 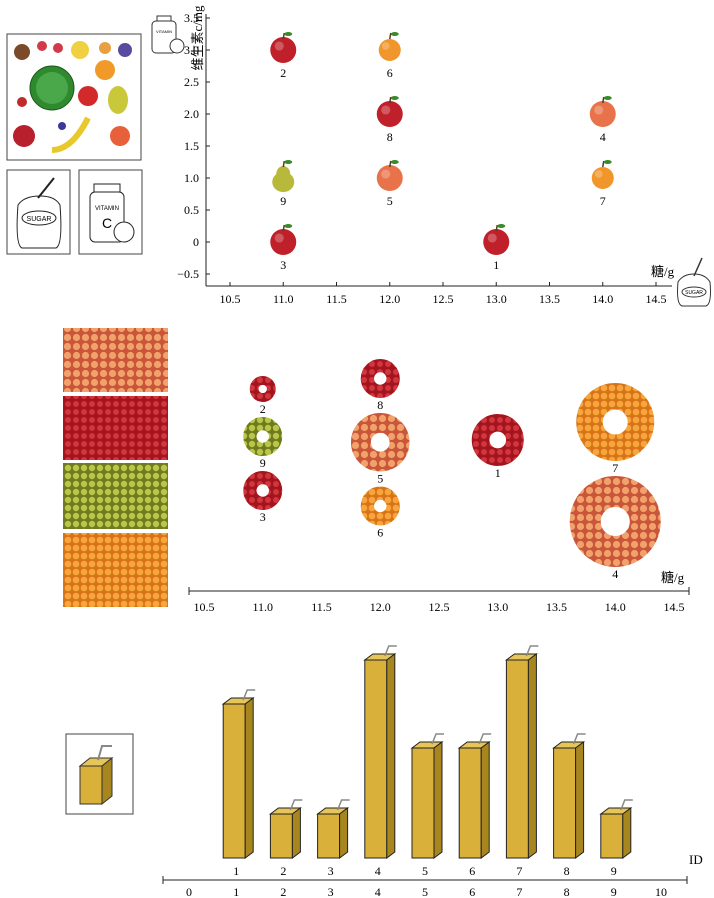 What do you see at coordinates (696, 859) in the screenshot?
I see `x-axis-label-3: ID` at bounding box center [696, 859].